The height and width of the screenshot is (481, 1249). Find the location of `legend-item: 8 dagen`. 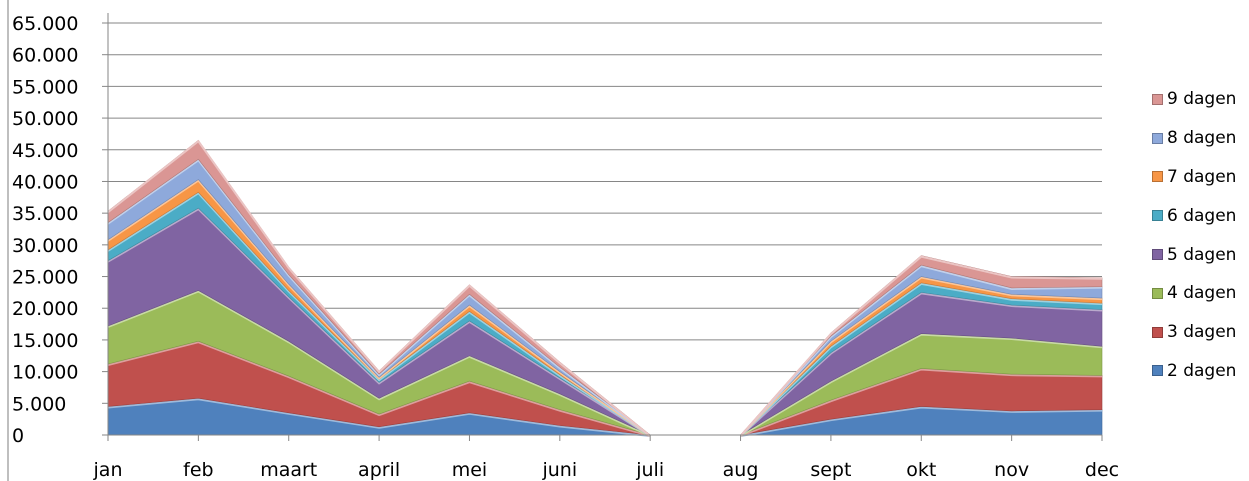

legend-item: 8 dagen is located at coordinates (1200, 138).